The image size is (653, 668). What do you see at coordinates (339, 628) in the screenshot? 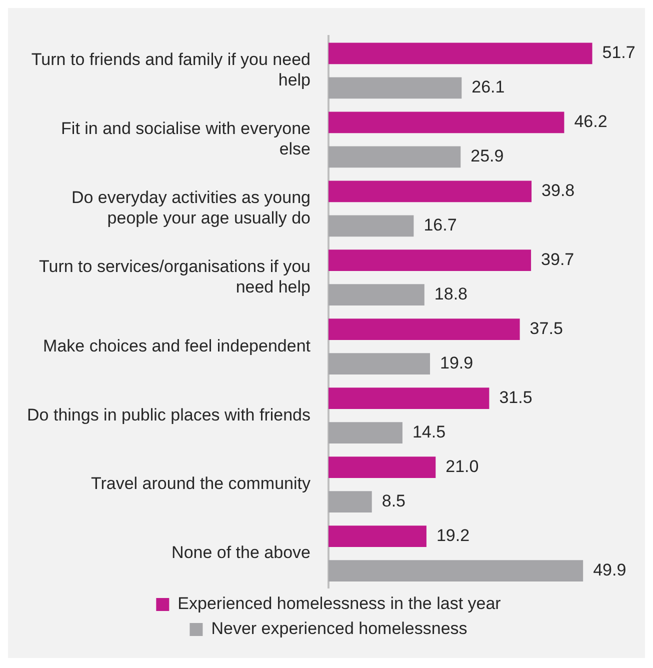
I see `legend-label: Never experienced homelessness` at bounding box center [339, 628].